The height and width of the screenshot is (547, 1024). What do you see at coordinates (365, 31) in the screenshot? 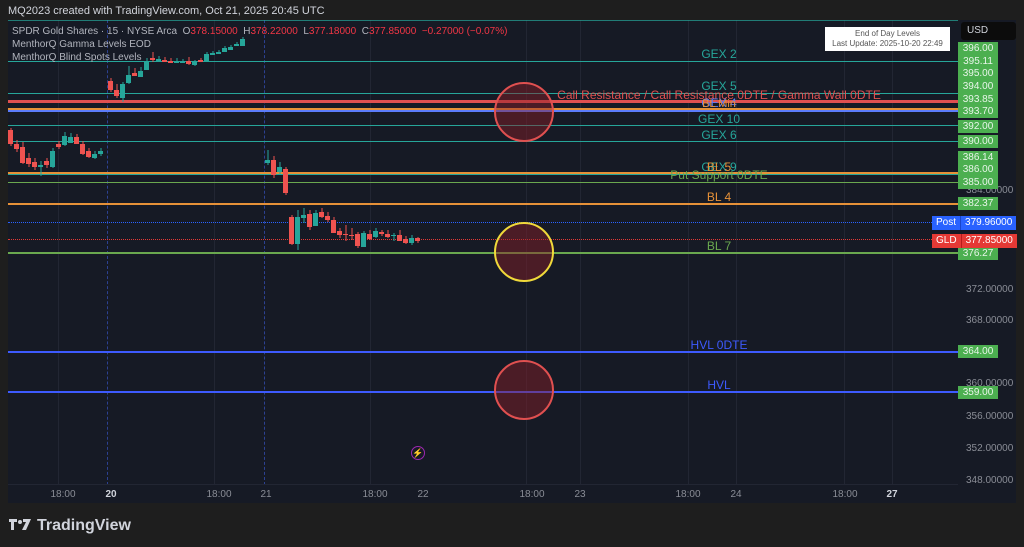
I see `close-label: C` at bounding box center [365, 31].